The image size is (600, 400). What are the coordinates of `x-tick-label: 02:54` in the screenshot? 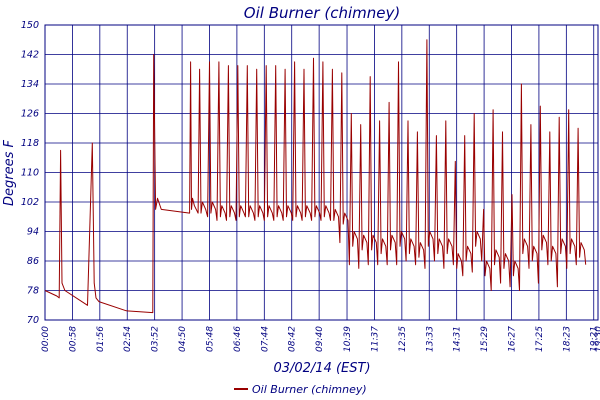 It's located at (128, 339).